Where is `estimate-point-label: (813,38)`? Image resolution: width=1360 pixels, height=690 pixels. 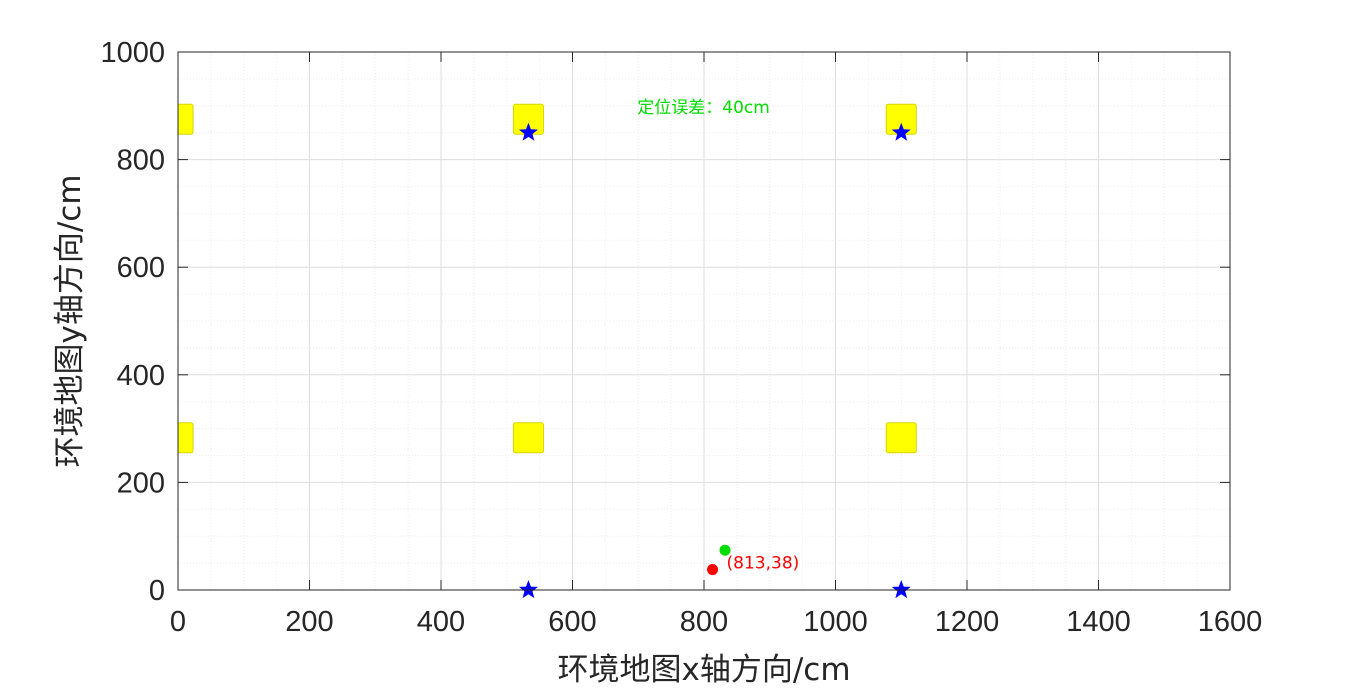
estimate-point-label: (813,38) is located at coordinates (763, 564).